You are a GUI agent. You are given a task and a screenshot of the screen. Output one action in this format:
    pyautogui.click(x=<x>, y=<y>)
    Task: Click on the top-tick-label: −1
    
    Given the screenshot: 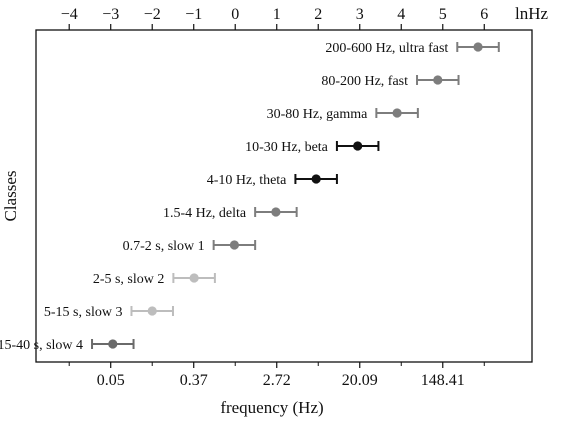 What is the action you would take?
    pyautogui.click(x=193, y=14)
    